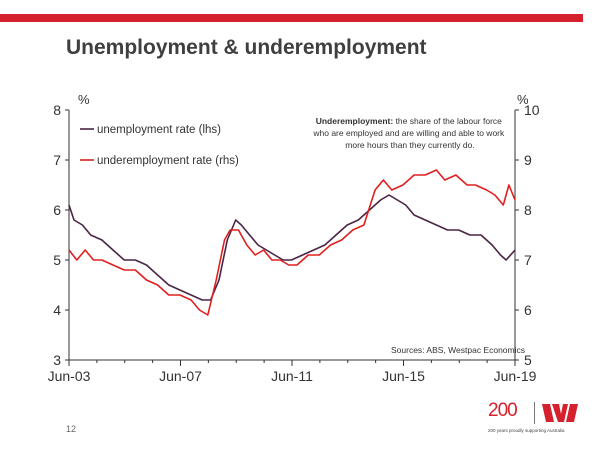 Image resolution: width=600 pixels, height=450 pixels. What do you see at coordinates (57, 160) in the screenshot?
I see `y-tick-label-left: 7` at bounding box center [57, 160].